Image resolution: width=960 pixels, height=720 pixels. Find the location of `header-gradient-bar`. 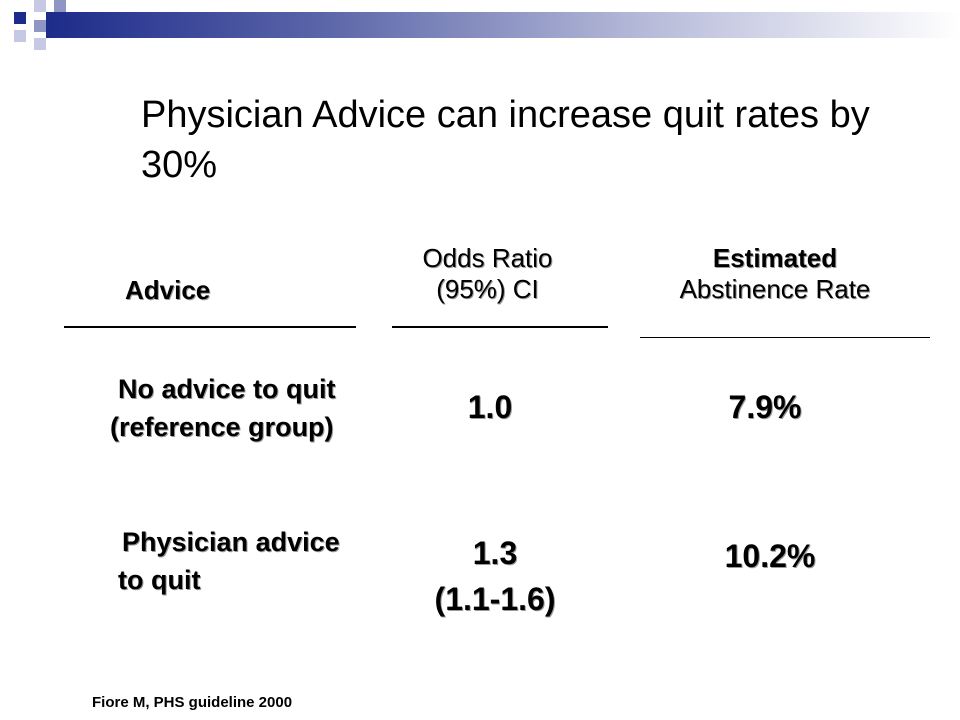

header-gradient-bar is located at coordinates (503, 25).